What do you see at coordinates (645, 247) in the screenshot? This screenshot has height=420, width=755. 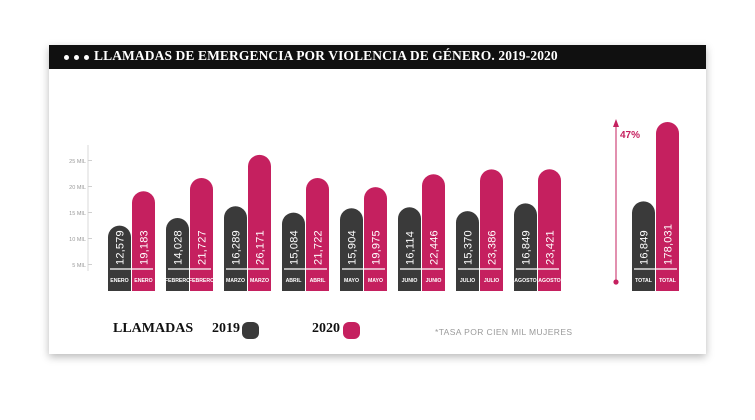 I see `data-label-total-2019: 16,849` at bounding box center [645, 247].